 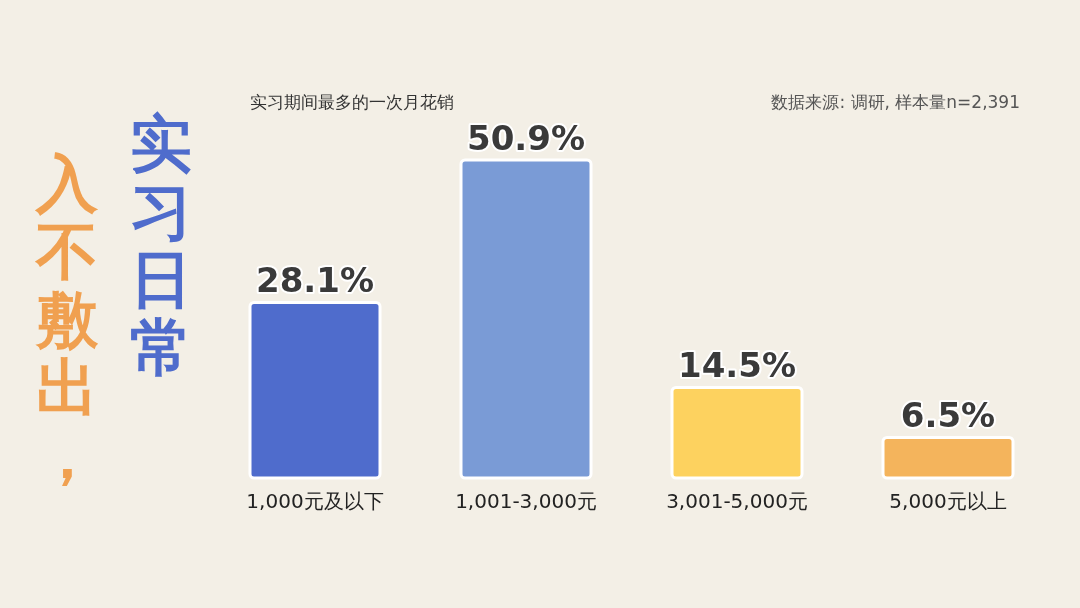 I want to click on data-label: 50.9%, so click(x=526, y=138).